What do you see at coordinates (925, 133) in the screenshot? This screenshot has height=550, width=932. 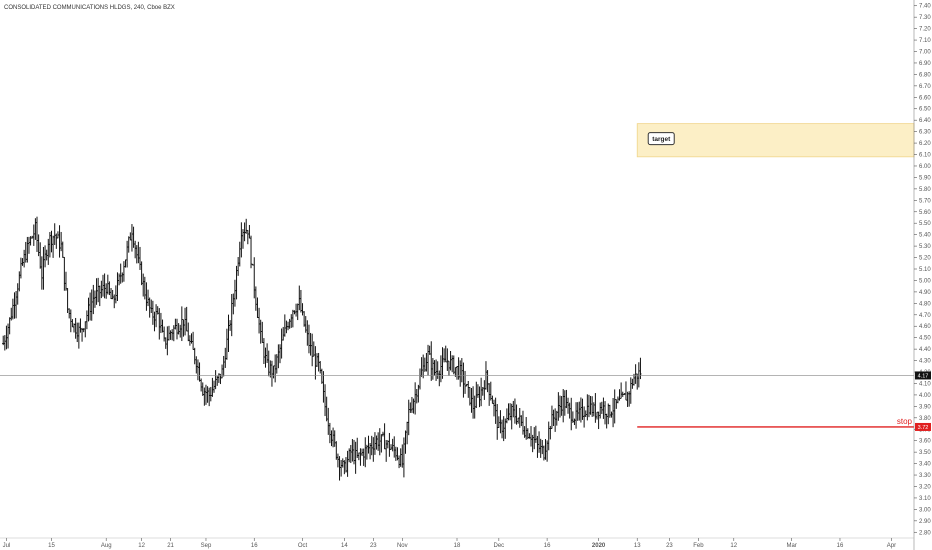 I see `y-tick-label: 6.30` at bounding box center [925, 133].